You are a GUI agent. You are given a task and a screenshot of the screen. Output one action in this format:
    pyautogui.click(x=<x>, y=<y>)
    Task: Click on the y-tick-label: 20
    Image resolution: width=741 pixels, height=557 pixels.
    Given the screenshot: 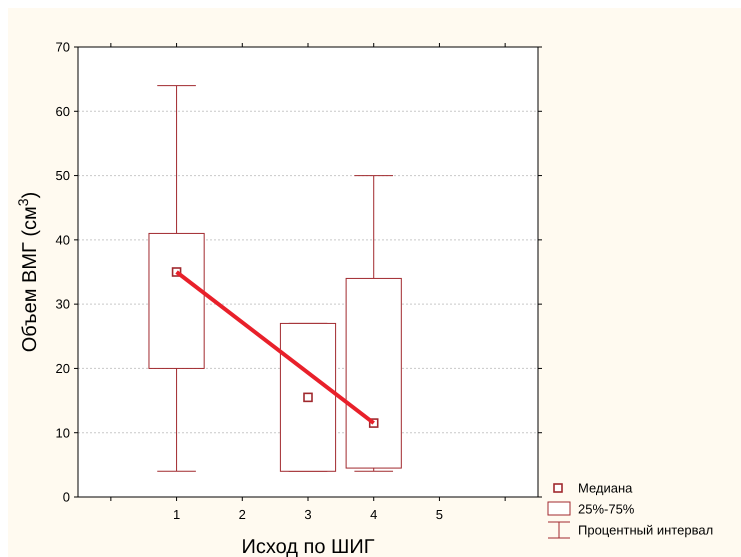 What is the action you would take?
    pyautogui.click(x=63, y=368)
    